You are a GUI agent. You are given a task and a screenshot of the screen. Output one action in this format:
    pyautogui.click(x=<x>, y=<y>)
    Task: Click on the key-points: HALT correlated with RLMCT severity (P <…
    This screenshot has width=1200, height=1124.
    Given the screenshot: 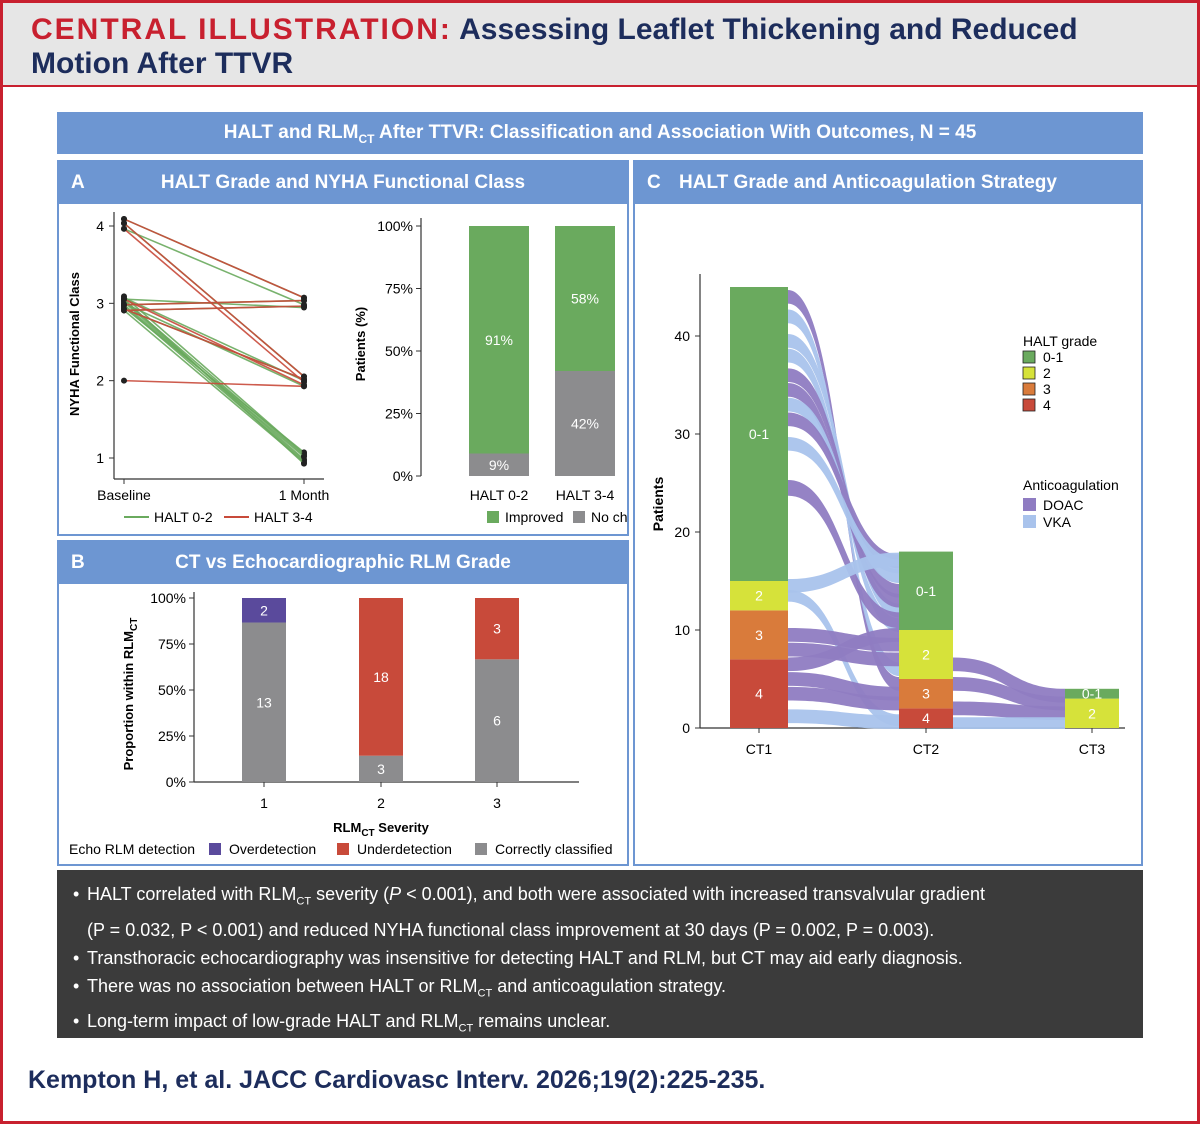 What is the action you would take?
    pyautogui.click(x=600, y=954)
    